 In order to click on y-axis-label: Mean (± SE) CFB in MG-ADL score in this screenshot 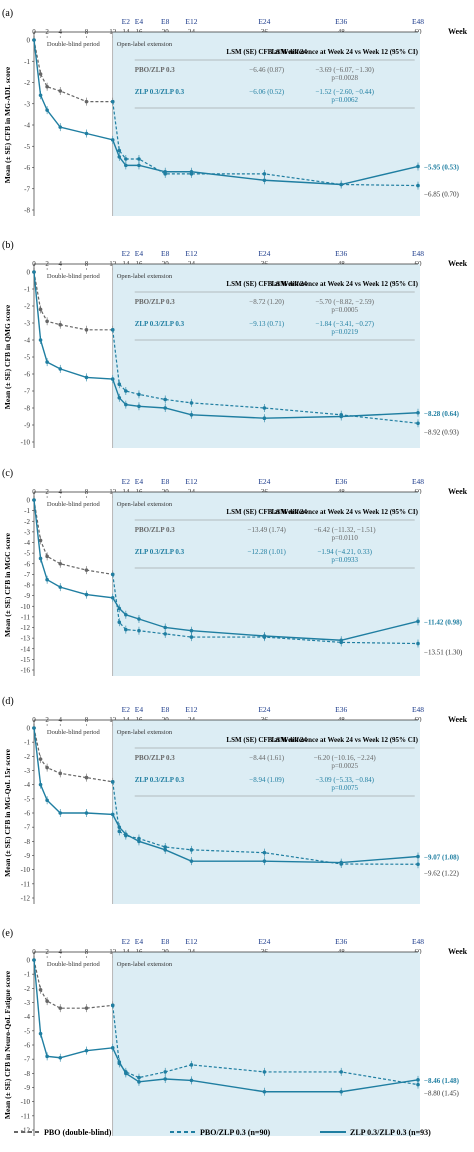, I will do `click(7, 124)`.